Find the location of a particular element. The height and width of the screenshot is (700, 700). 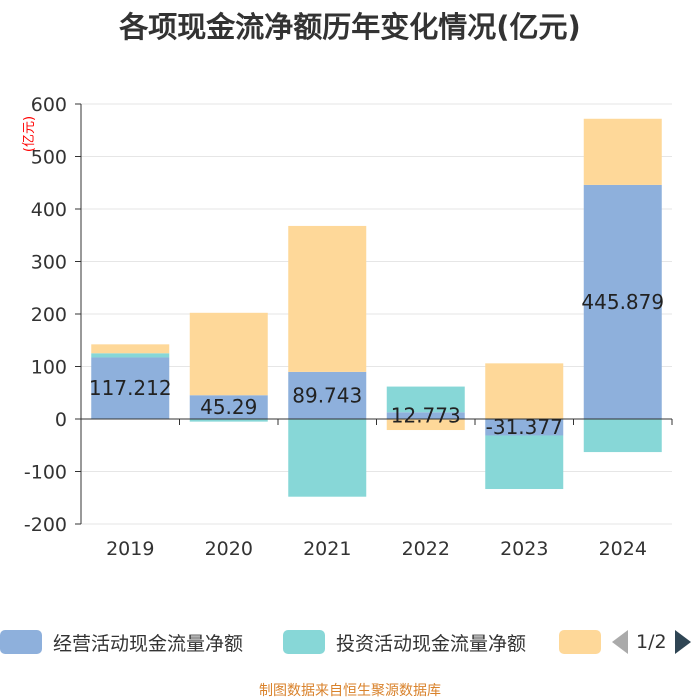

bar-value-label: 117.212 is located at coordinates (130, 388).